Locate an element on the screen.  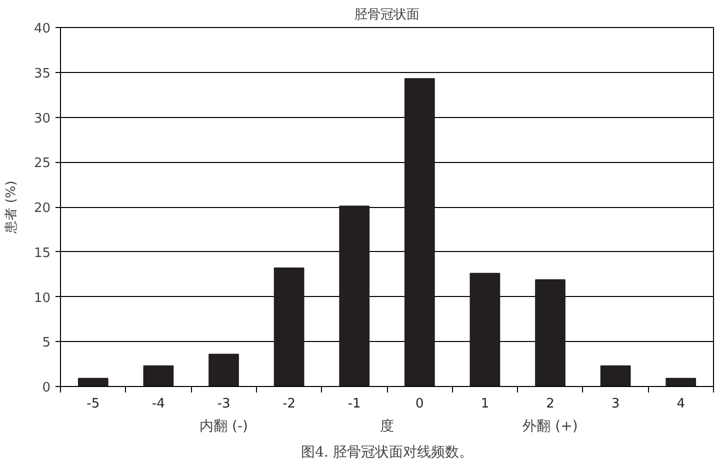
x-tick-label: -1 is located at coordinates (354, 404).